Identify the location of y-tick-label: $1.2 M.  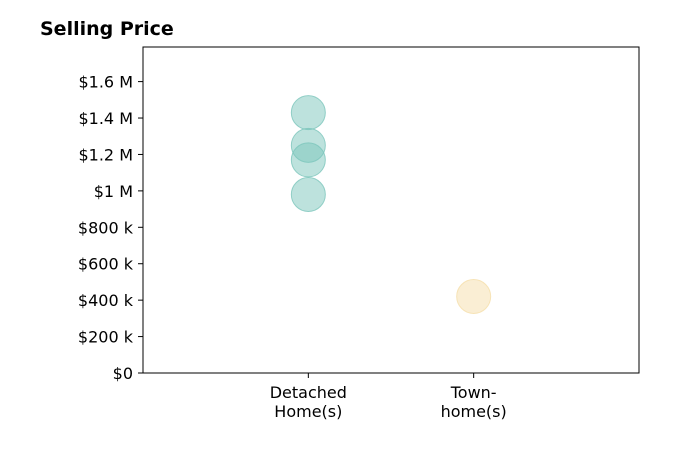
(105, 154).